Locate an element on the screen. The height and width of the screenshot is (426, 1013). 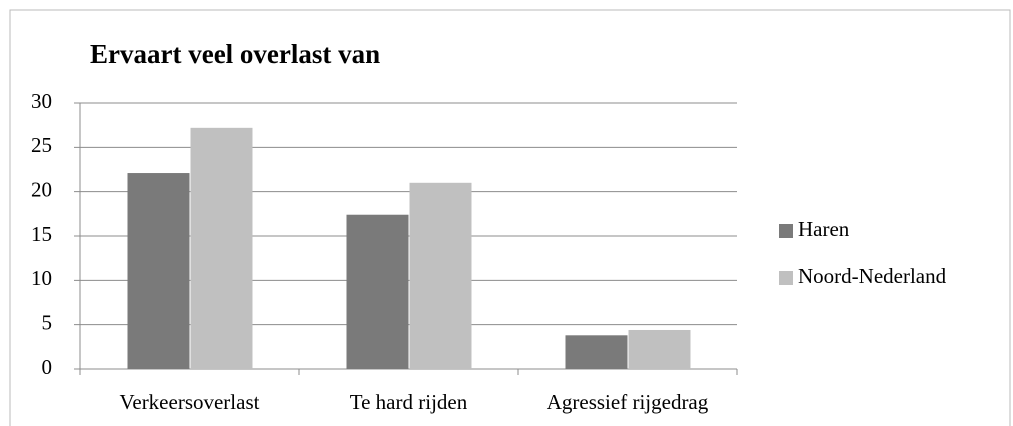
y-tick-label: 25 is located at coordinates (41, 145).